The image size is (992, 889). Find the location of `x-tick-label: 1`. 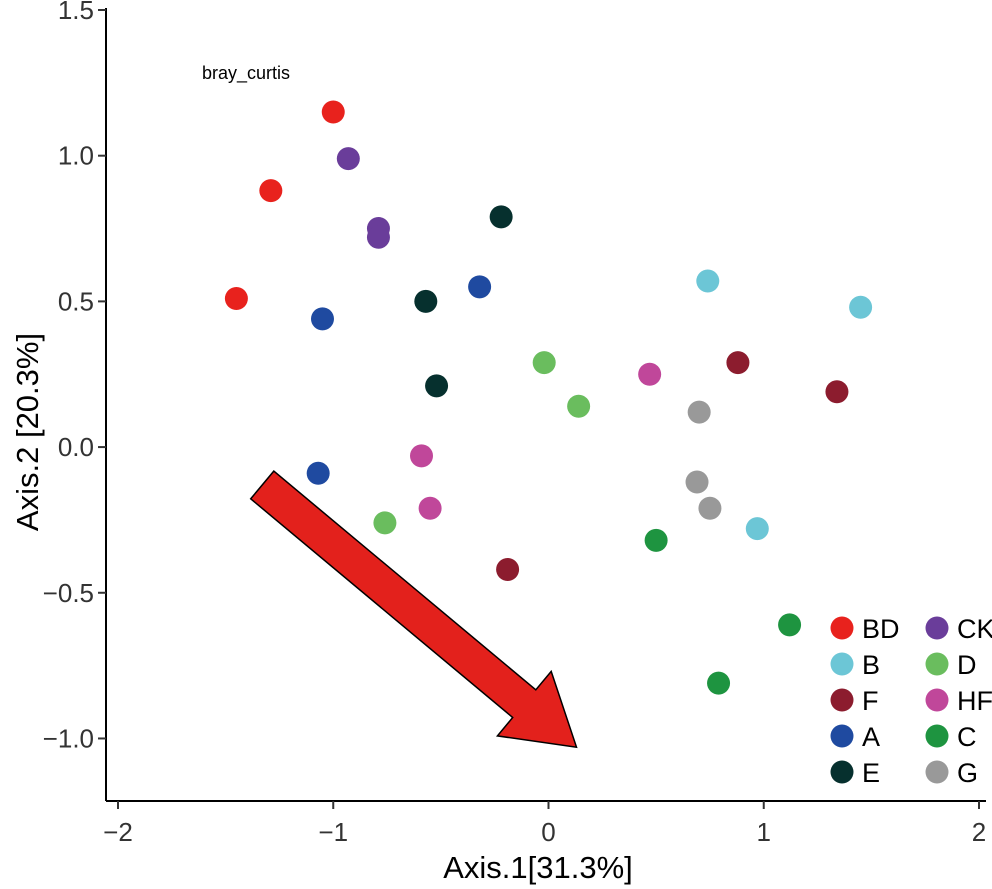

x-tick-label: 1 is located at coordinates (764, 832).